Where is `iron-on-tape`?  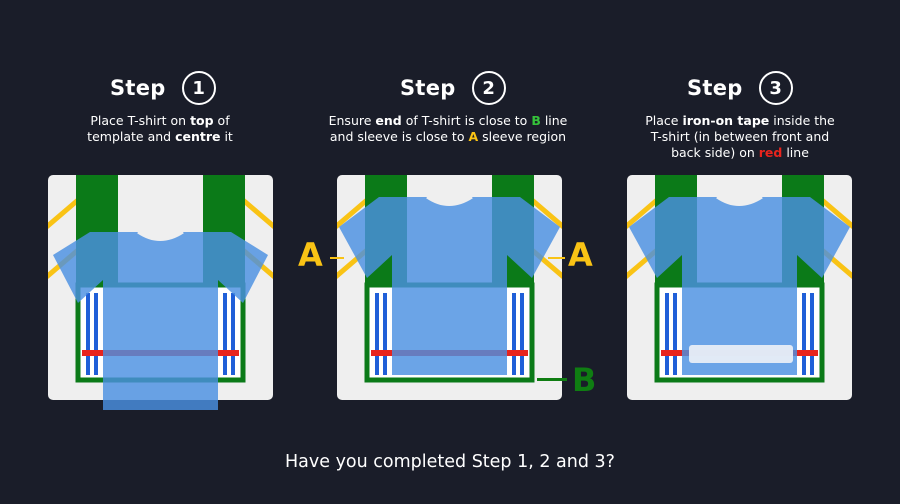 iron-on-tape is located at coordinates (741, 354).